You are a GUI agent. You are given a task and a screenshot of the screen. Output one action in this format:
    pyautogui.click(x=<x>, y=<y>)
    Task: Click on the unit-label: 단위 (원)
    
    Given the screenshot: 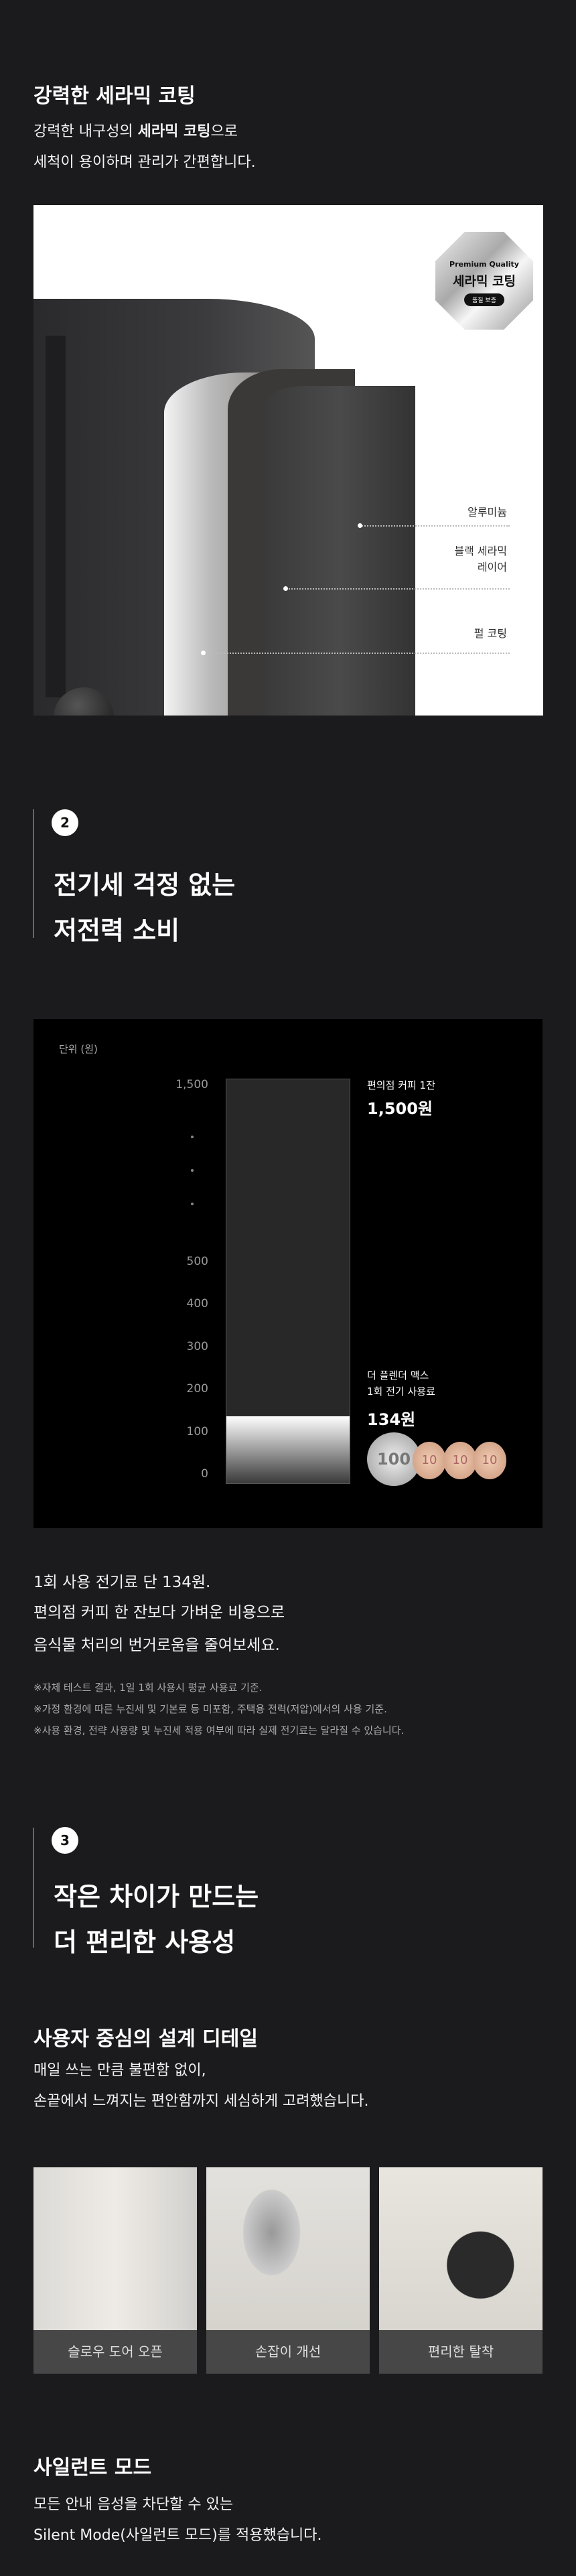 What is the action you would take?
    pyautogui.click(x=78, y=1049)
    